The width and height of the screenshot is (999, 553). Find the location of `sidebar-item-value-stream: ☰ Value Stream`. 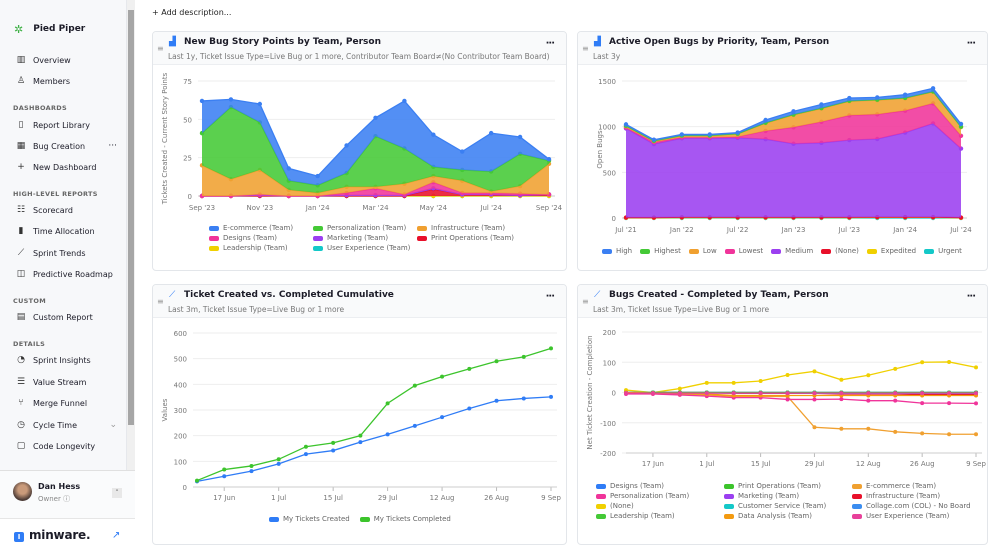

sidebar-item-value-stream: ☰ Value Stream is located at coordinates (63, 382).